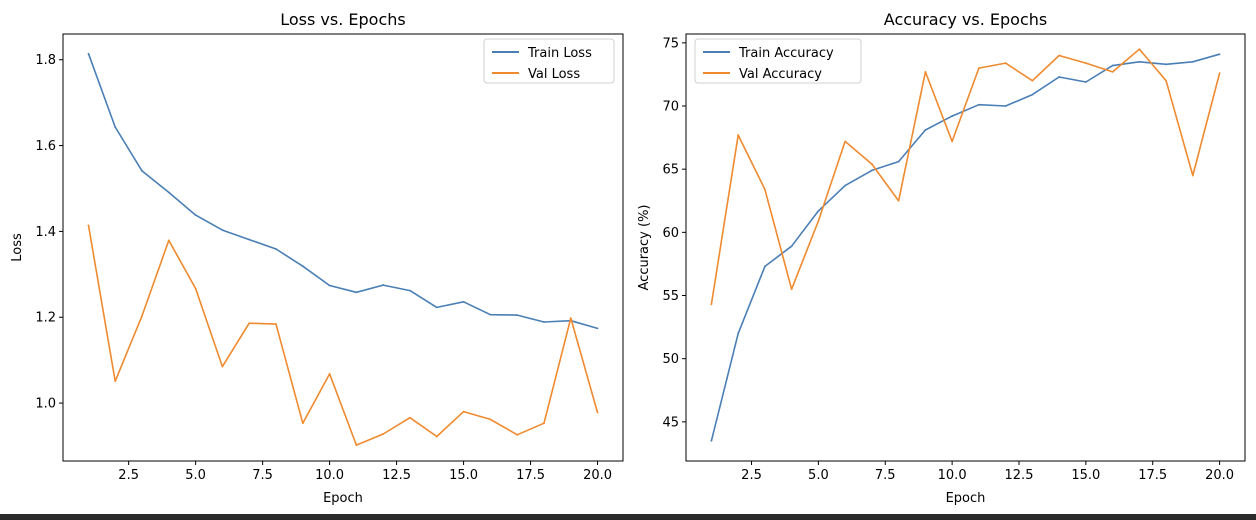 The image size is (1256, 520). What do you see at coordinates (559, 53) in the screenshot?
I see `legend-label: Train Loss` at bounding box center [559, 53].